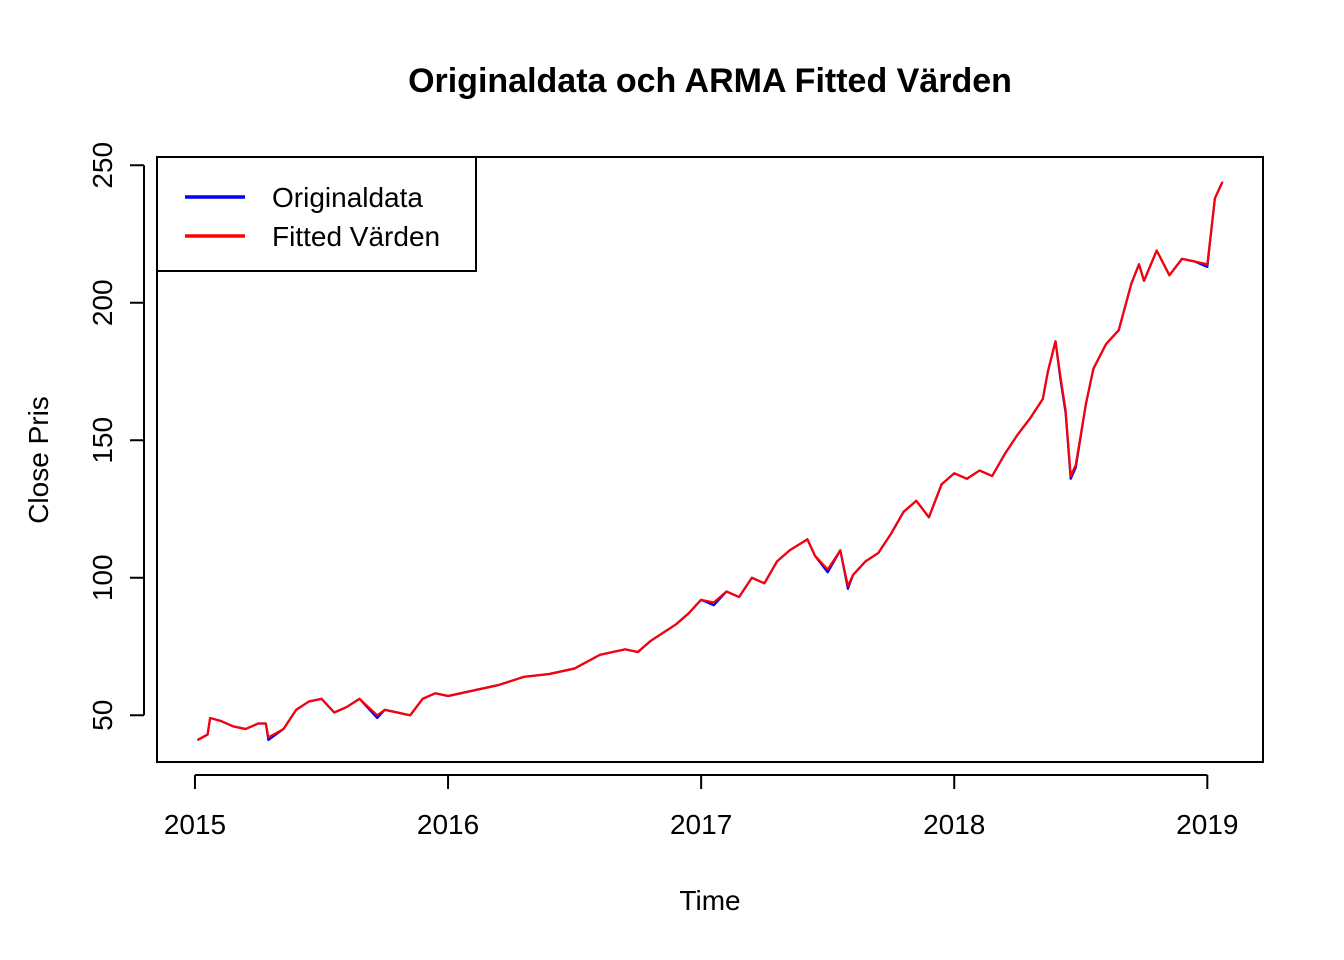 The width and height of the screenshot is (1344, 960). I want to click on y-axis-label: Close Pris, so click(38, 460).